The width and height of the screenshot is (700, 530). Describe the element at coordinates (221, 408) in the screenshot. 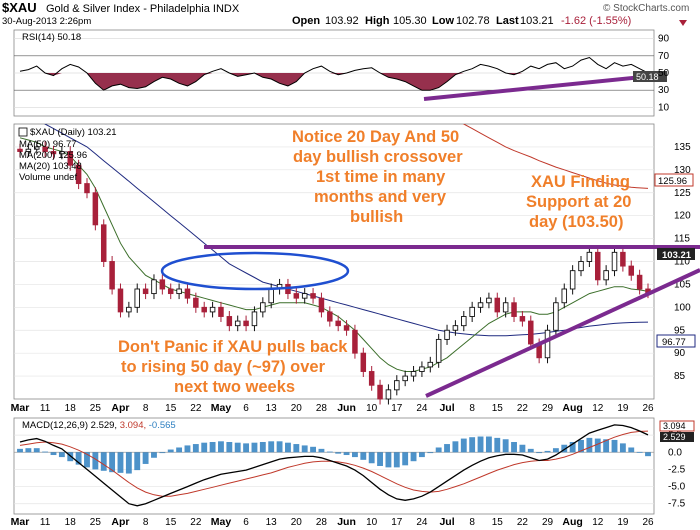

I see `x-tick-label: May` at that location.